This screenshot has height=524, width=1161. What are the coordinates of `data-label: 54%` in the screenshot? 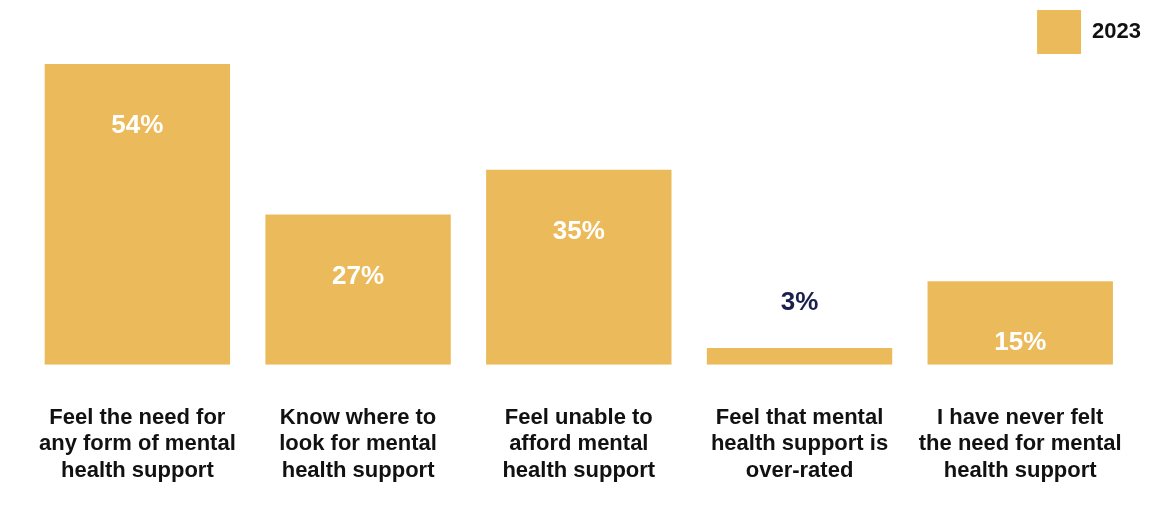 It's located at (137, 124).